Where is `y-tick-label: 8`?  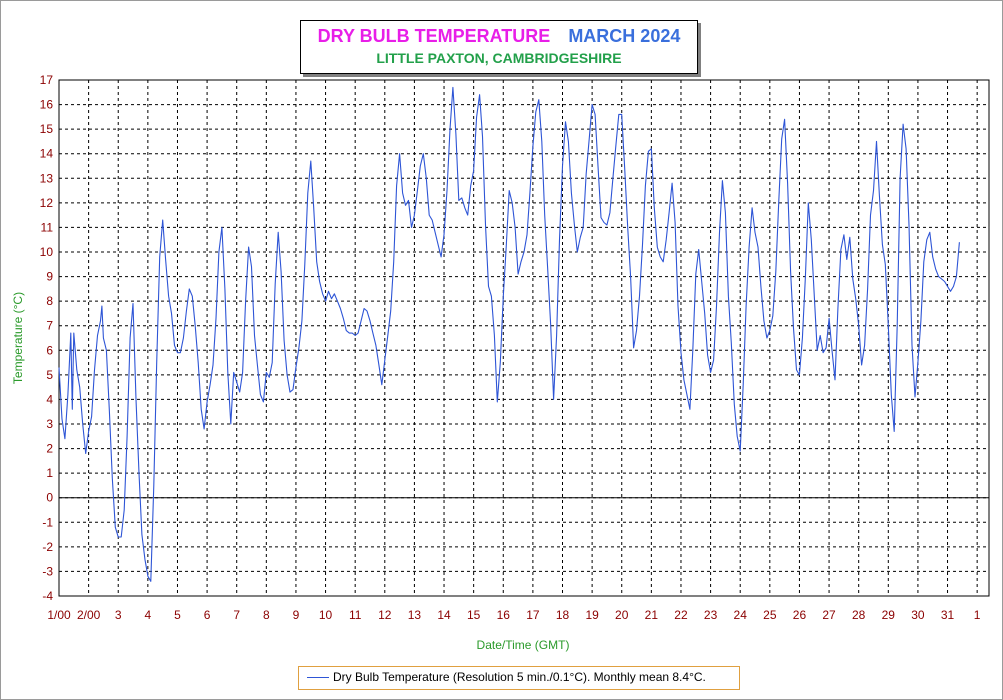
y-tick-label: 8 is located at coordinates (49, 301).